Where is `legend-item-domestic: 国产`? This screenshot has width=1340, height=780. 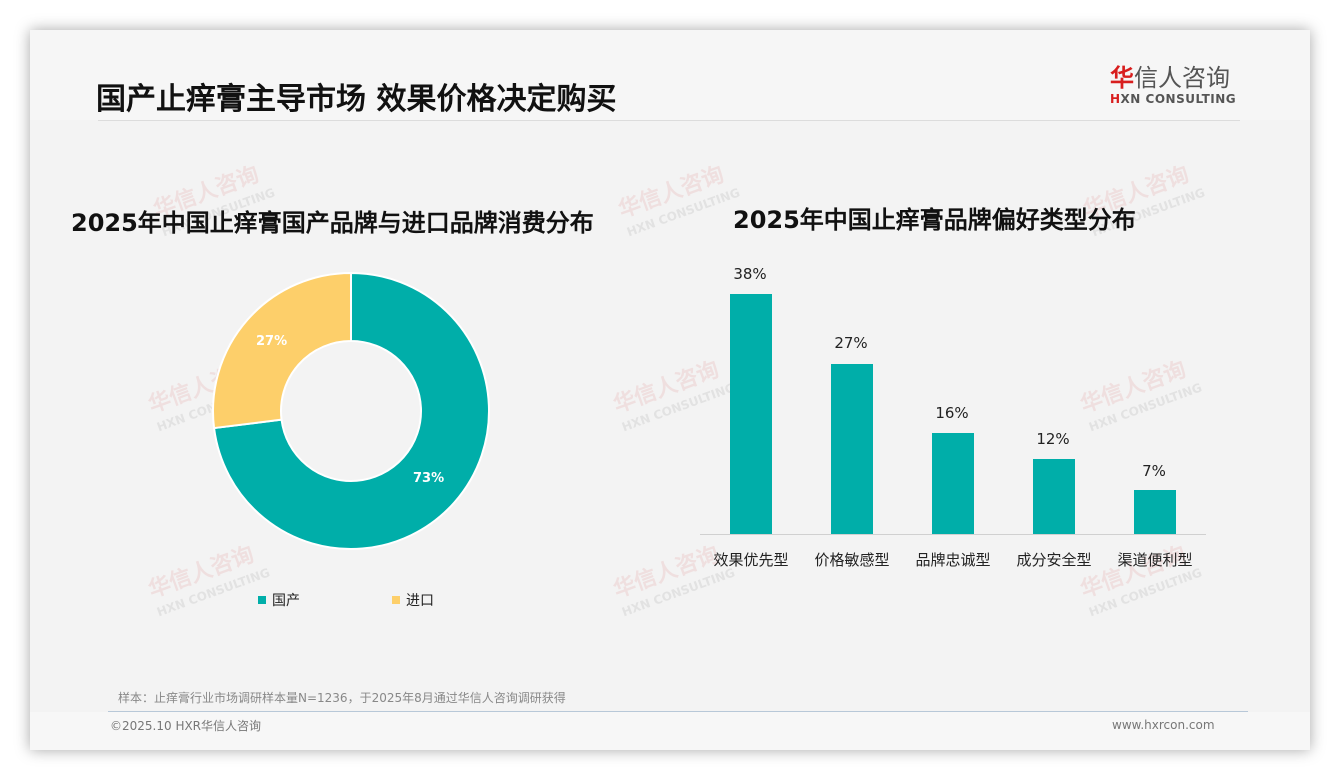 legend-item-domestic: 国产 is located at coordinates (279, 600).